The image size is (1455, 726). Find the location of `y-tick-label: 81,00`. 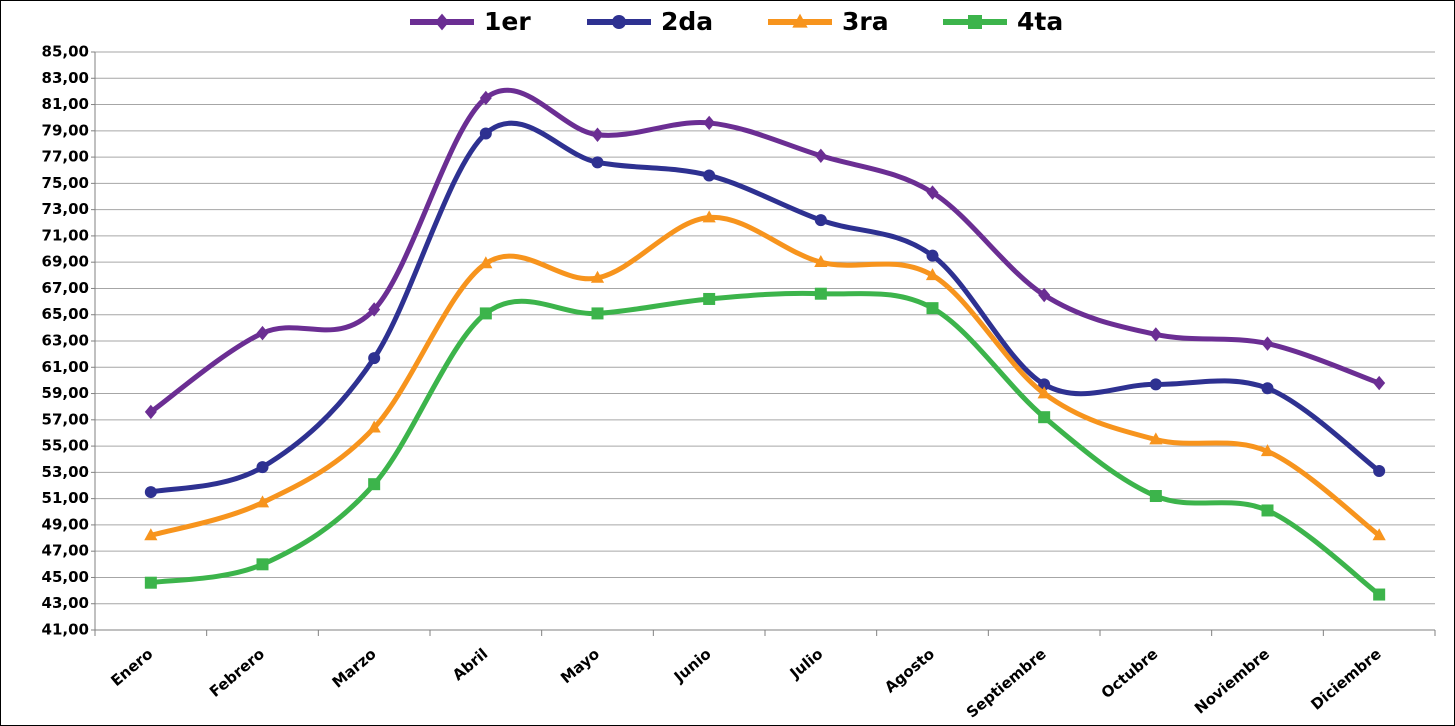

y-tick-label: 81,00 is located at coordinates (65, 104).